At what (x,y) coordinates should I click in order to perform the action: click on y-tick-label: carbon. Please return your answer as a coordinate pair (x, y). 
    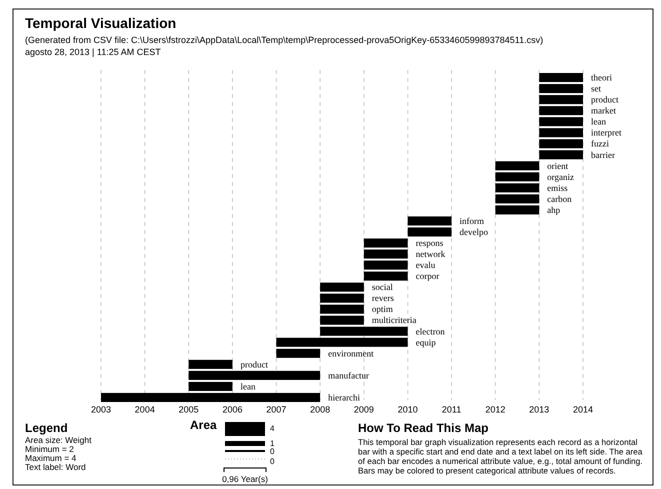
    Looking at the image, I should click on (559, 199).